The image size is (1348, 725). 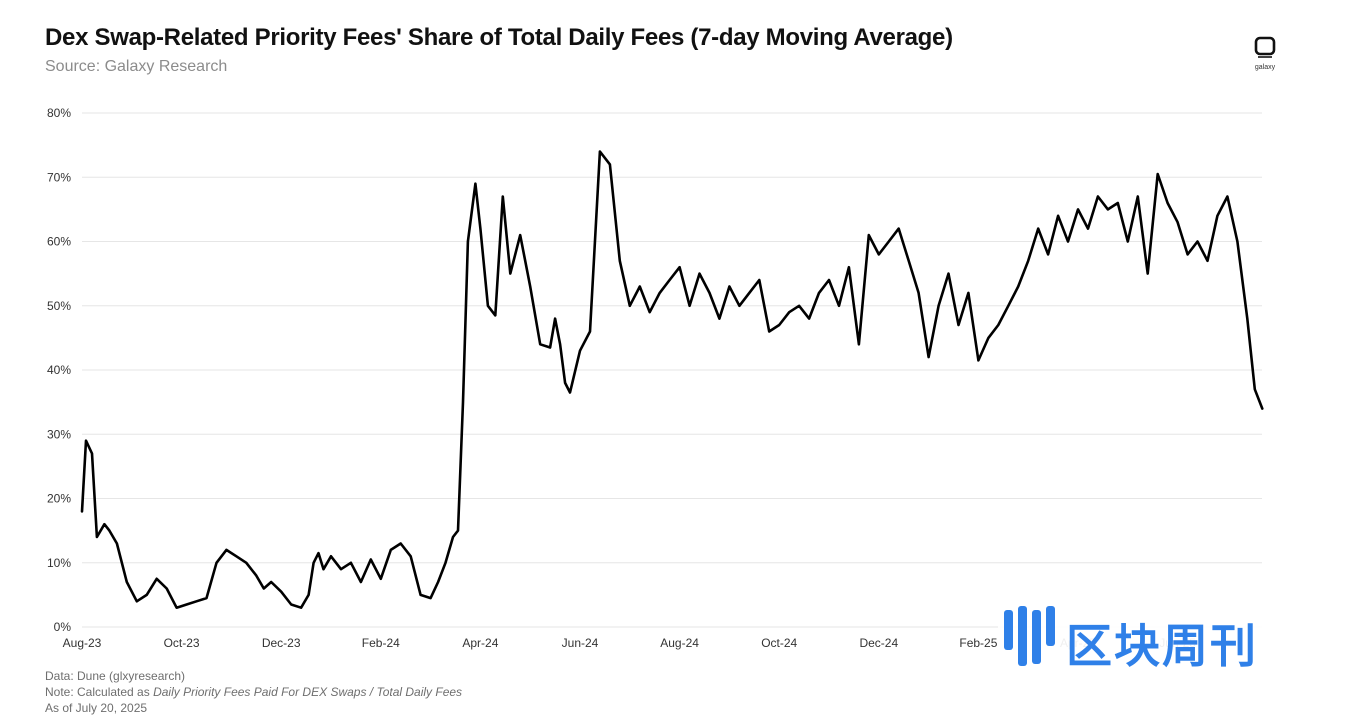 What do you see at coordinates (59, 177) in the screenshot?
I see `y-tick-label: 70%` at bounding box center [59, 177].